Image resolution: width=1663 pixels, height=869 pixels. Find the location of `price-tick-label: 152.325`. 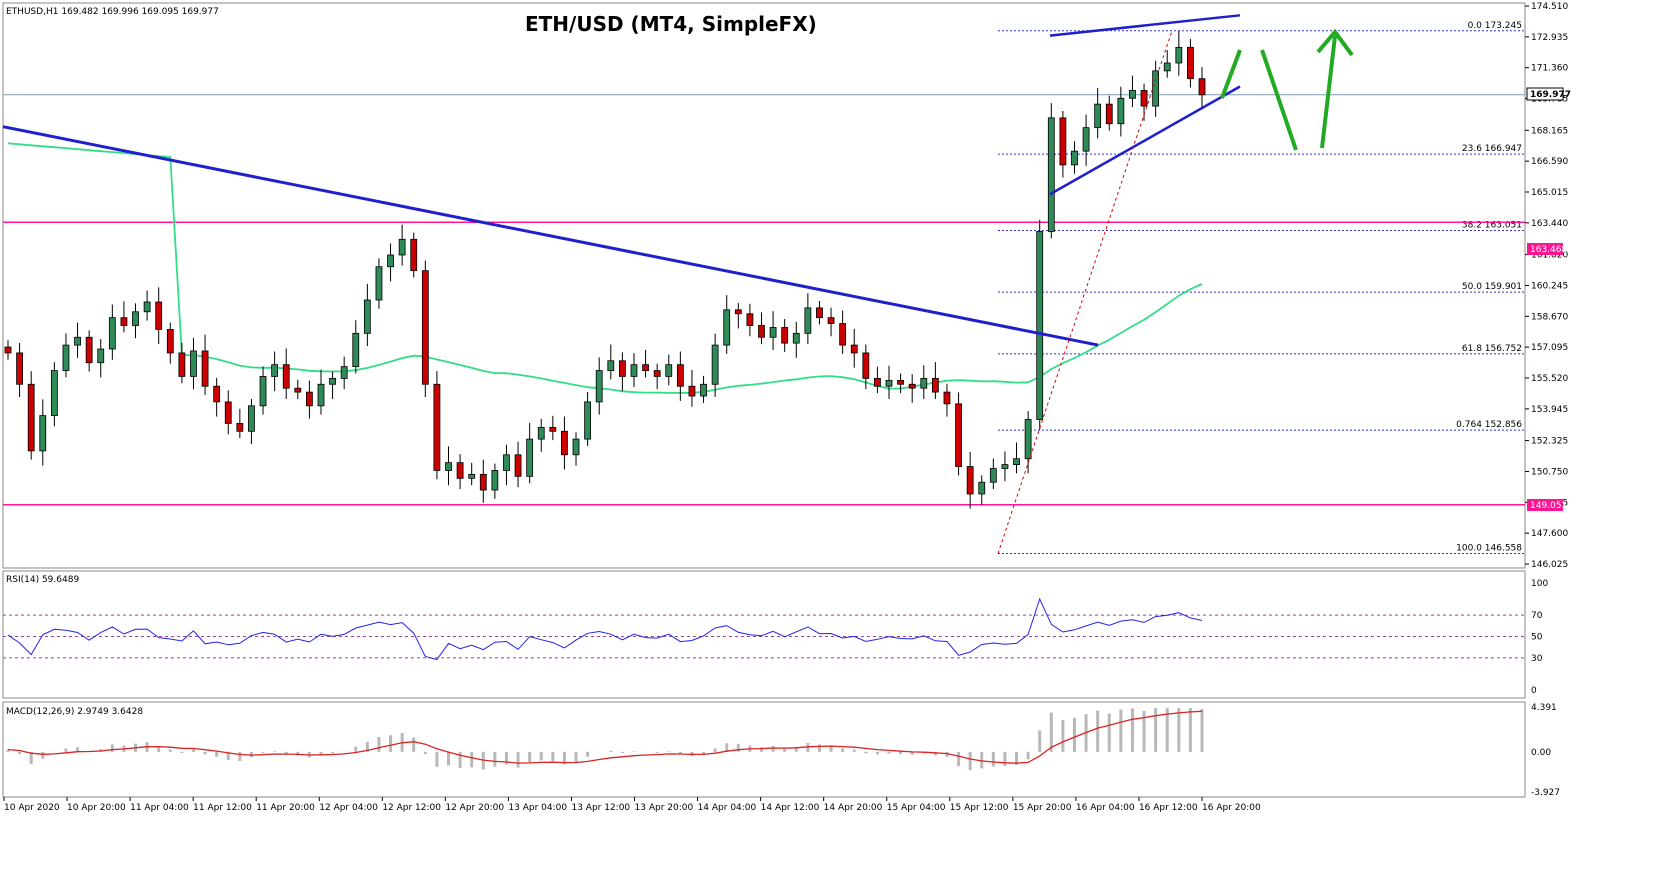

price-tick-label: 152.325 is located at coordinates (1549, 442).